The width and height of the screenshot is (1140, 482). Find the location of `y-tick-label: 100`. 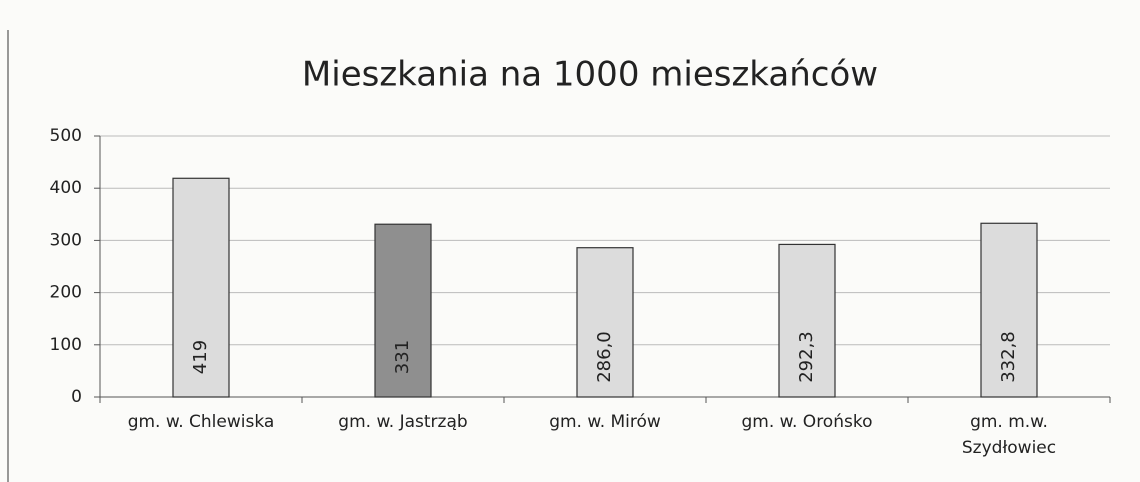

y-tick-label: 100 is located at coordinates (66, 345).